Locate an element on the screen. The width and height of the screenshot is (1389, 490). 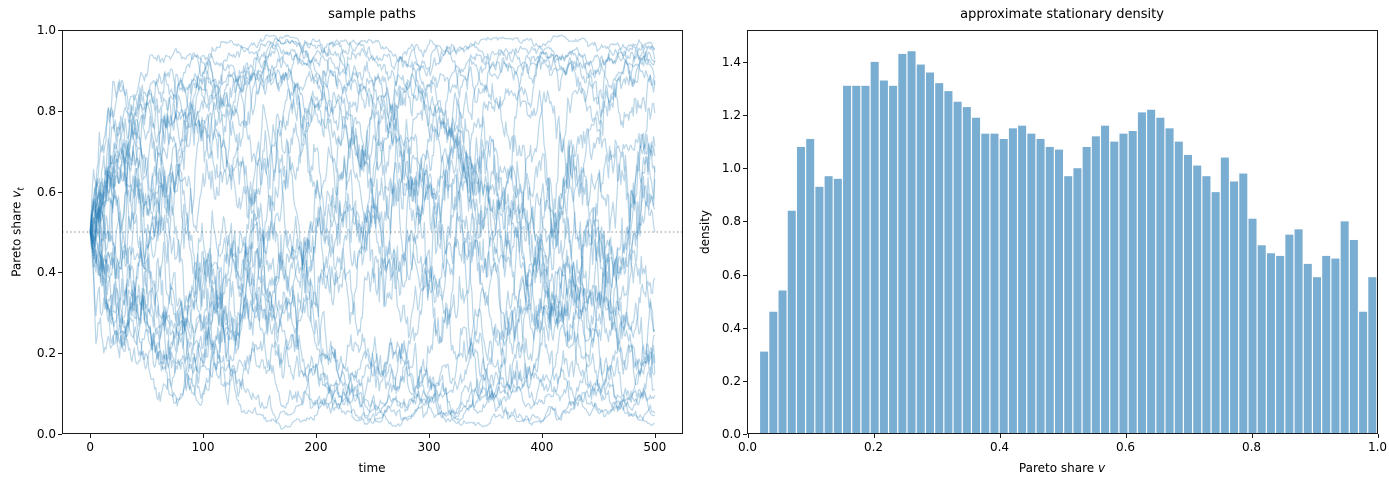
y-tick-label: 1.2 is located at coordinates (731, 115).